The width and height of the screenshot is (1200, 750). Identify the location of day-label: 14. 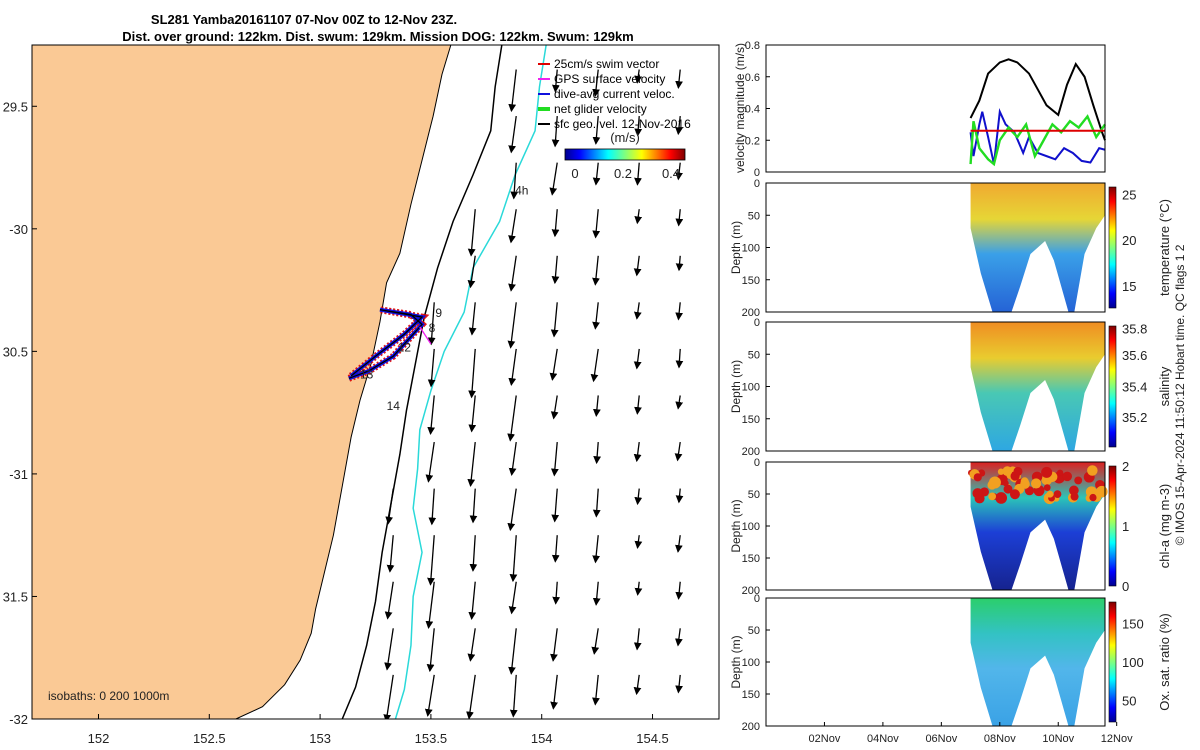
(394, 406).